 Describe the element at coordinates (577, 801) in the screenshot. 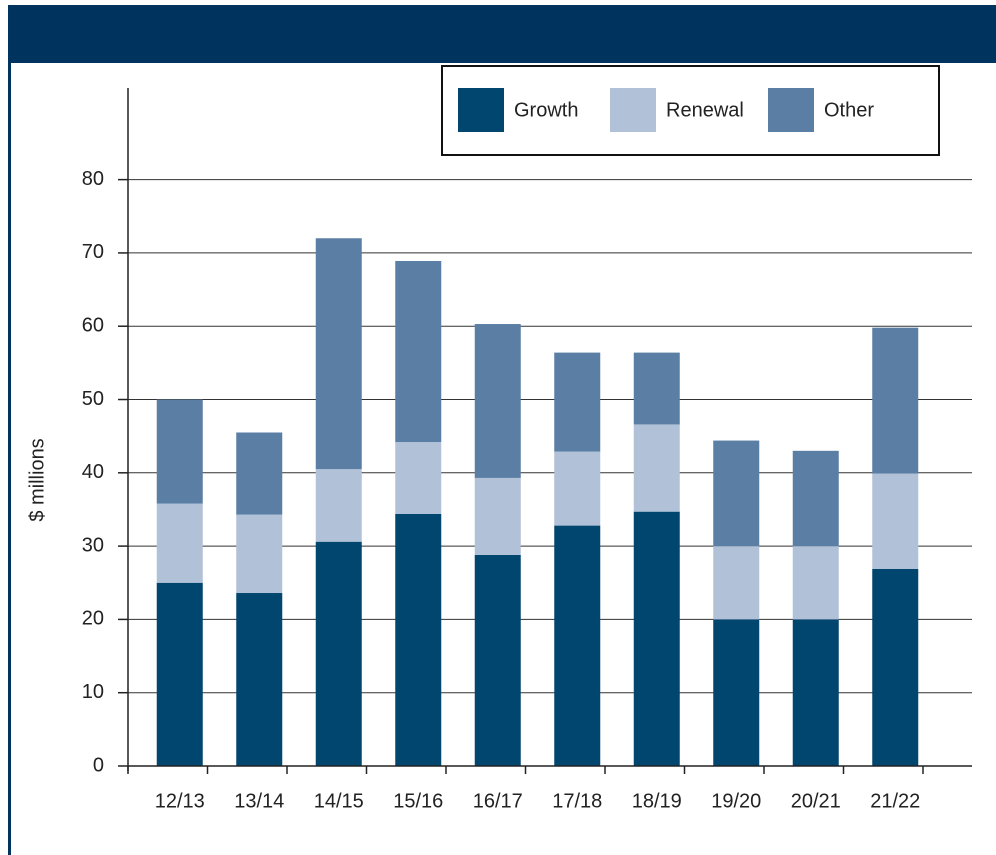

I see `x-tick-label: 17/18` at that location.